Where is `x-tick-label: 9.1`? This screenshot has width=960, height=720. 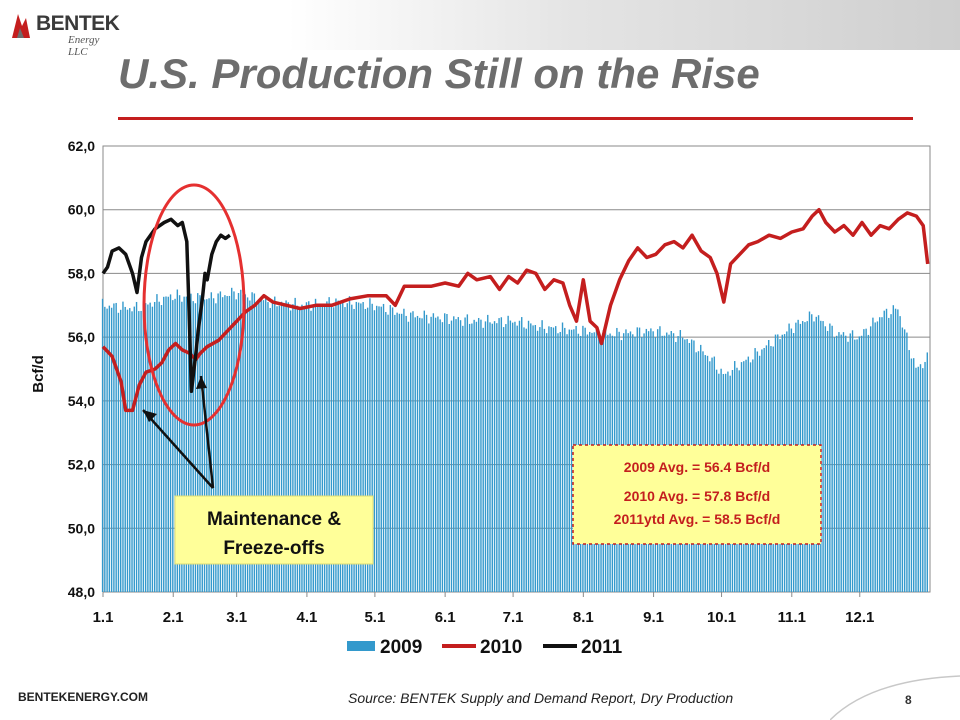 x-tick-label: 9.1 is located at coordinates (653, 617).